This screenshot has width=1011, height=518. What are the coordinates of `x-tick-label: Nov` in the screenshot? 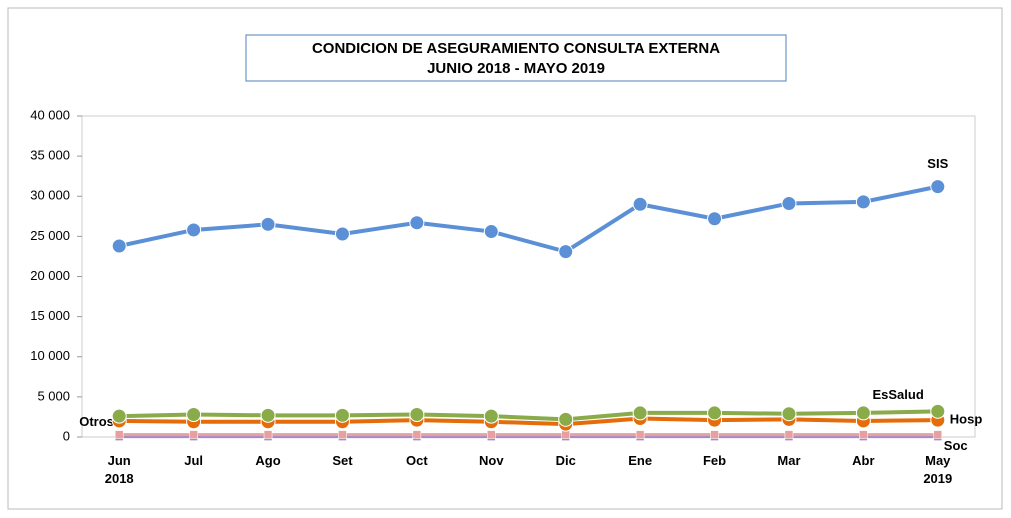 It's located at (491, 460).